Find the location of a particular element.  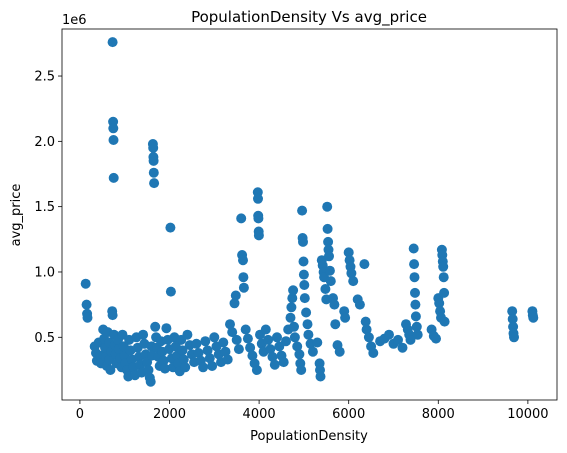

x-tick-label: 8000 is located at coordinates (438, 414).